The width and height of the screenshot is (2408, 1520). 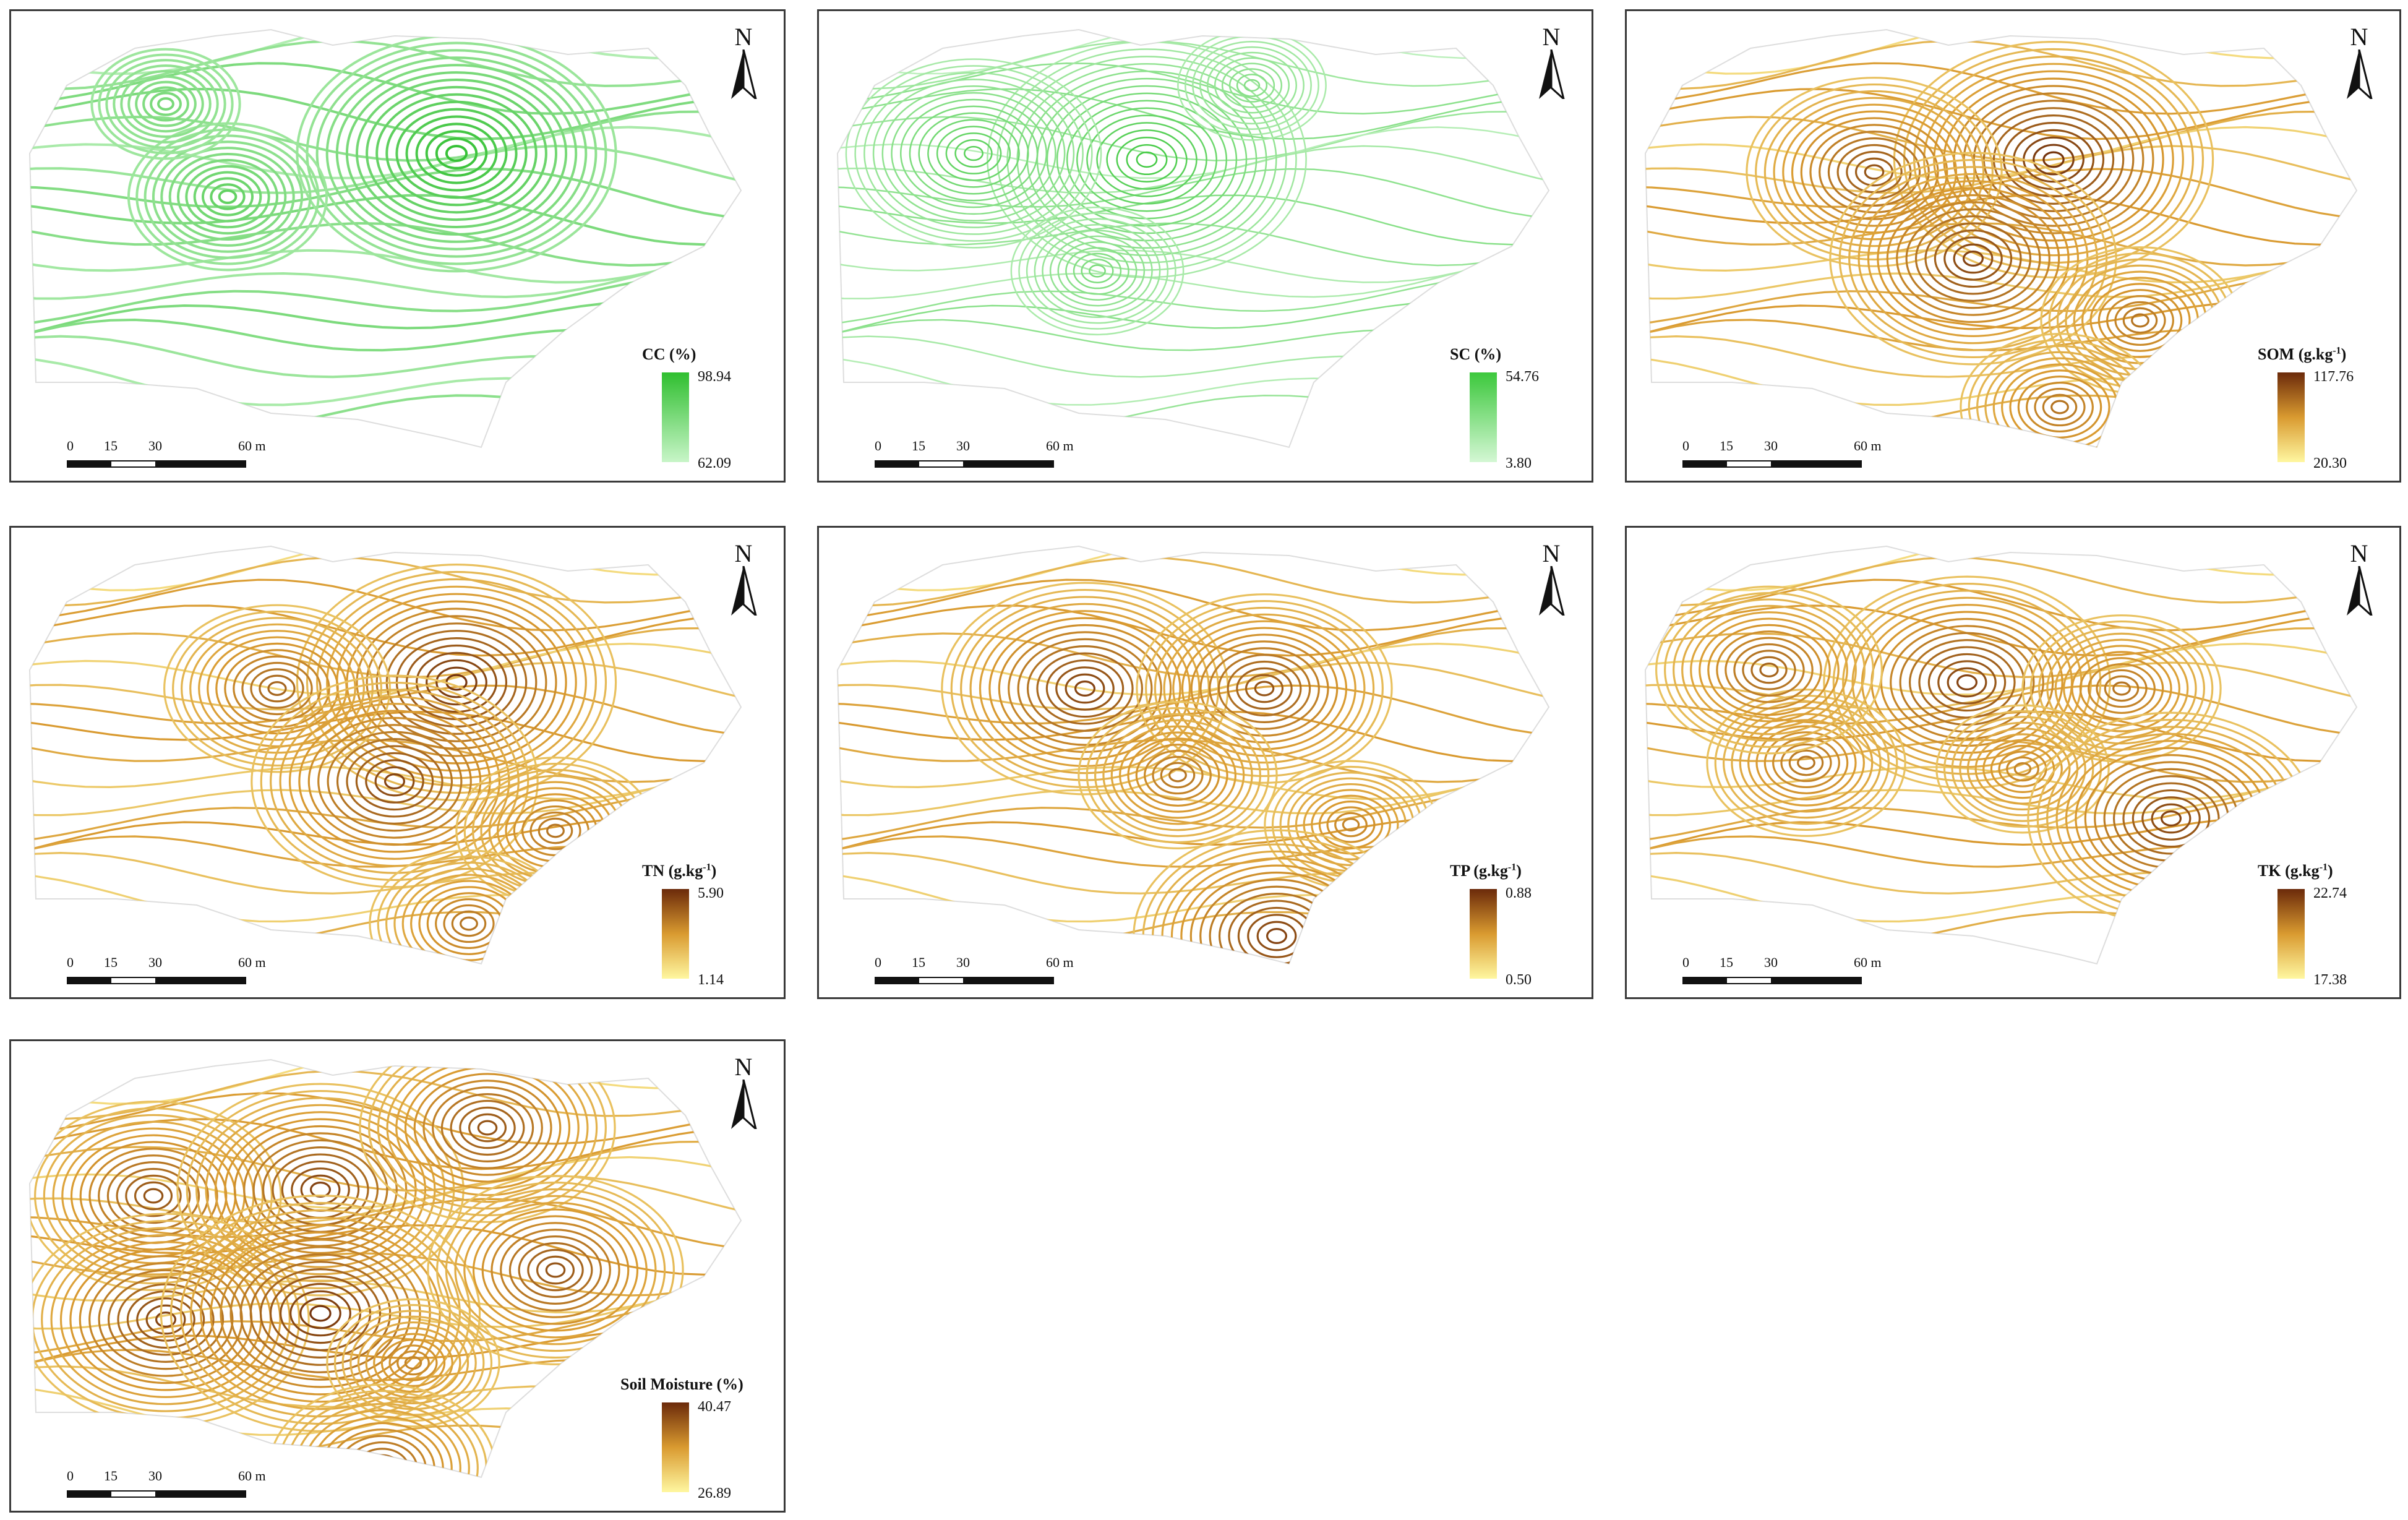 What do you see at coordinates (1193, 755) in the screenshot?
I see `contour-map-tp` at bounding box center [1193, 755].